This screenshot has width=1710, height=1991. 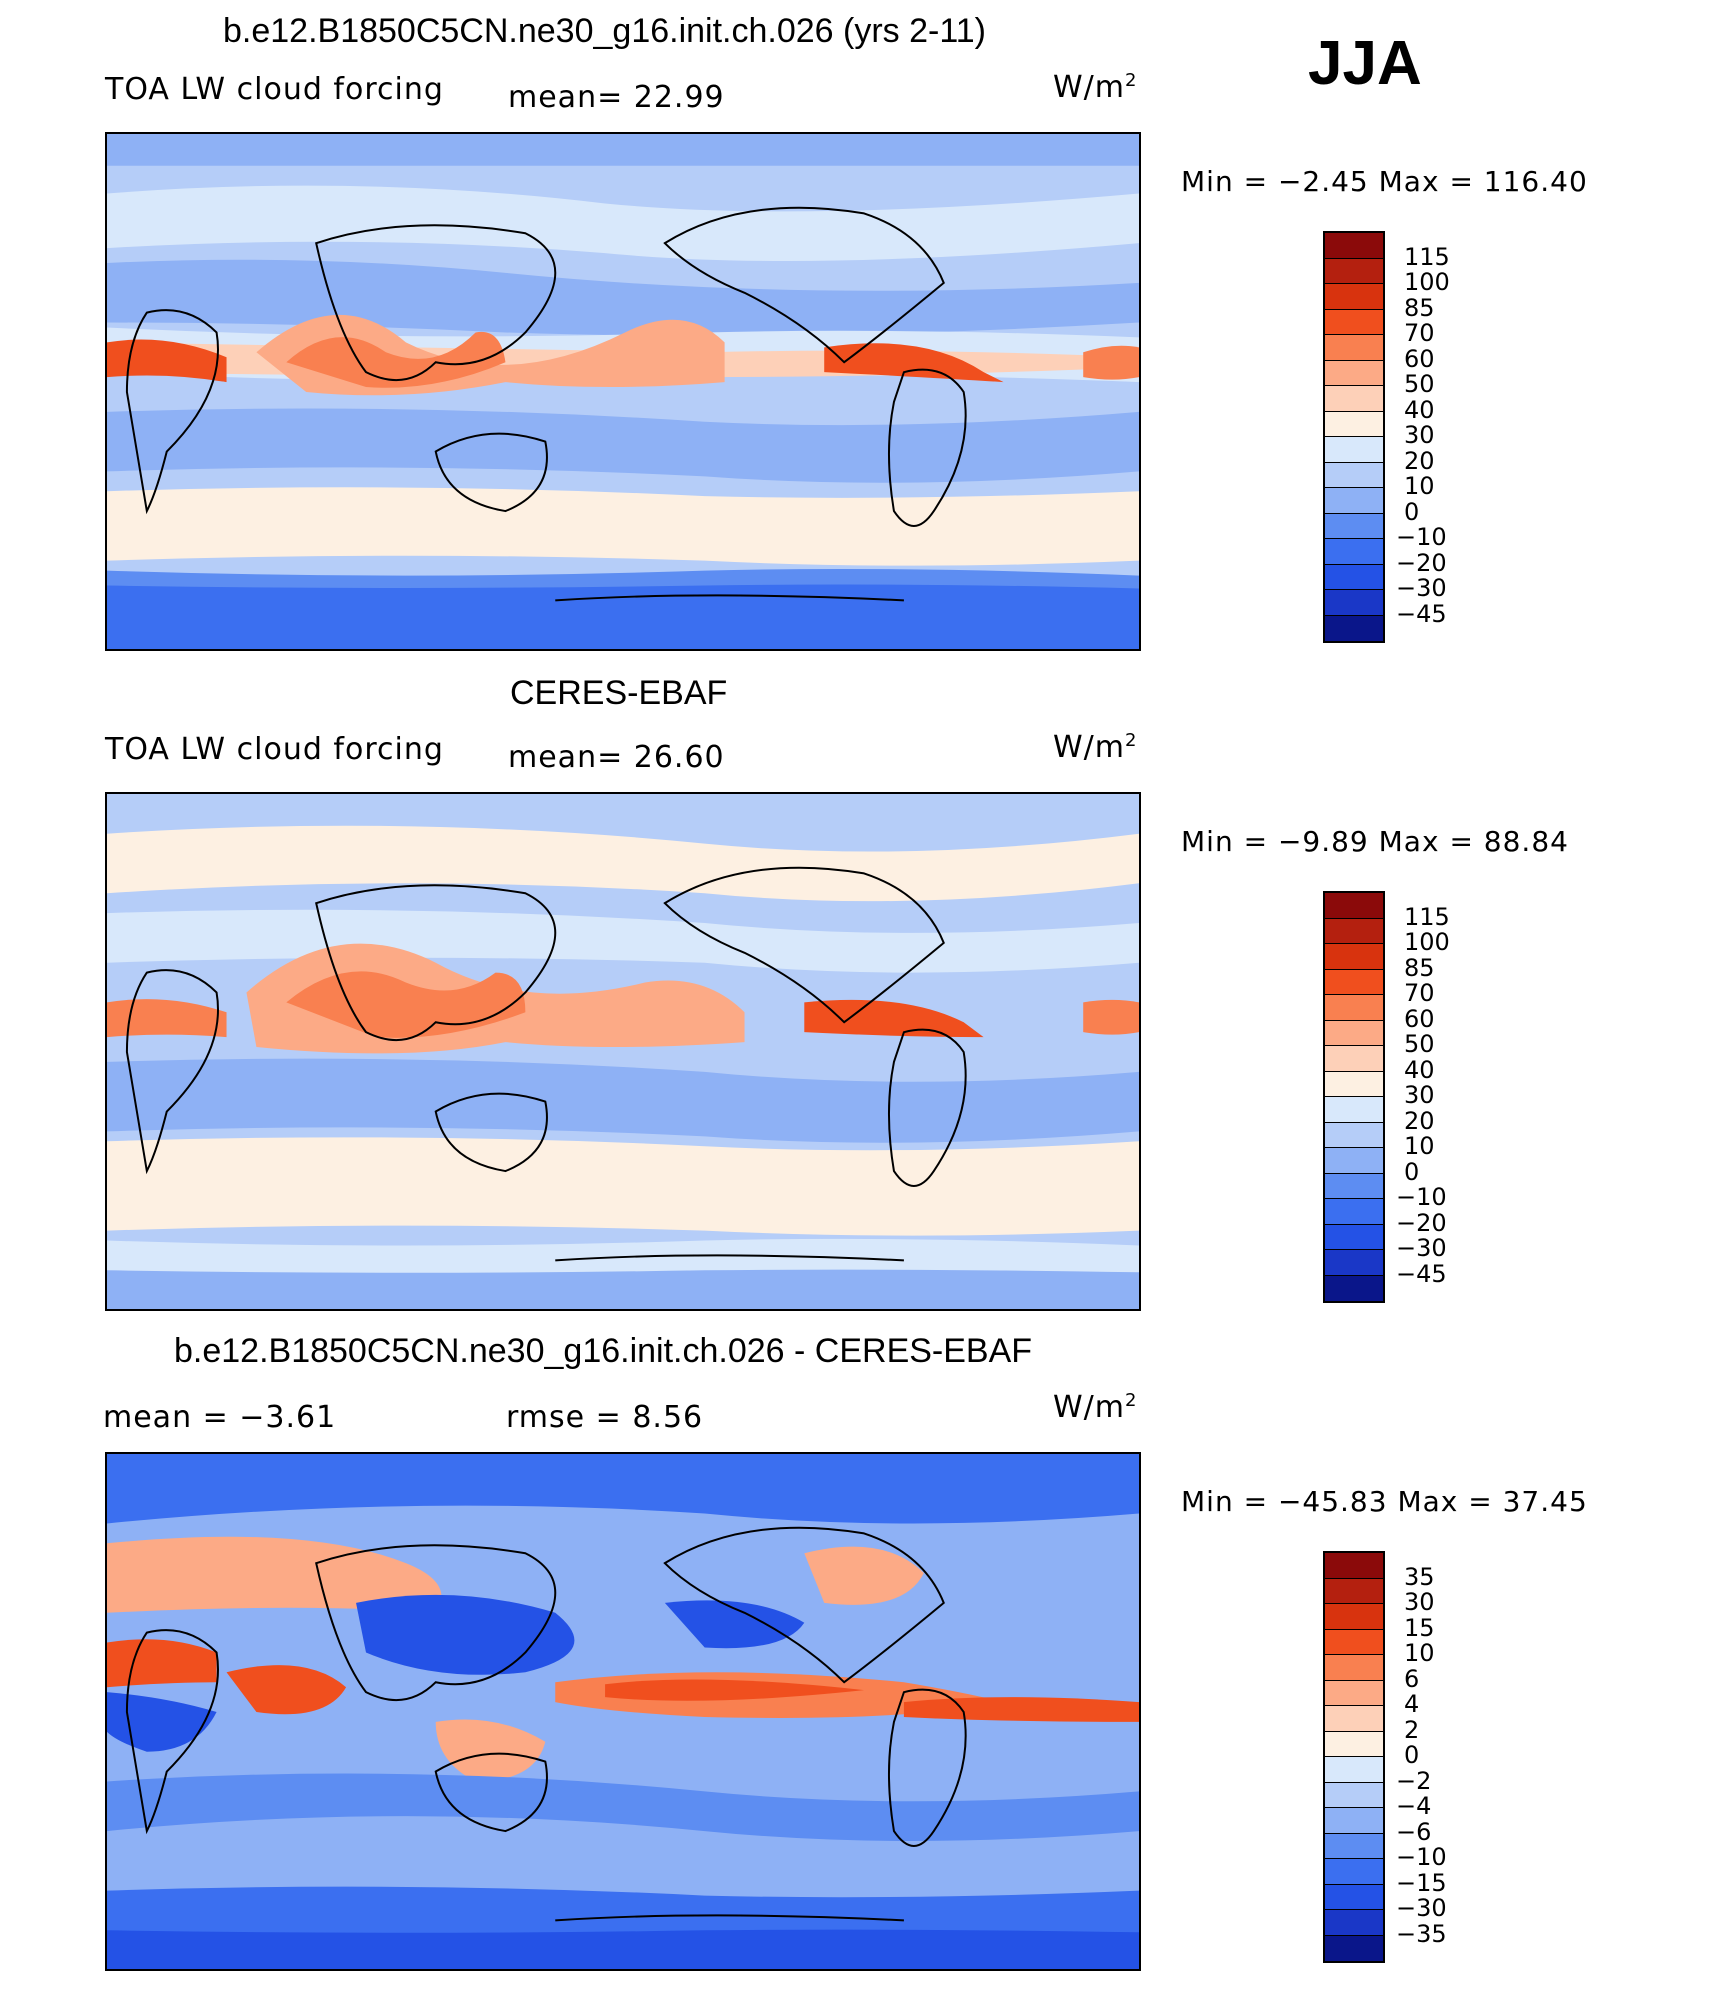 What do you see at coordinates (1365, 63) in the screenshot?
I see `season-label: JJA` at bounding box center [1365, 63].